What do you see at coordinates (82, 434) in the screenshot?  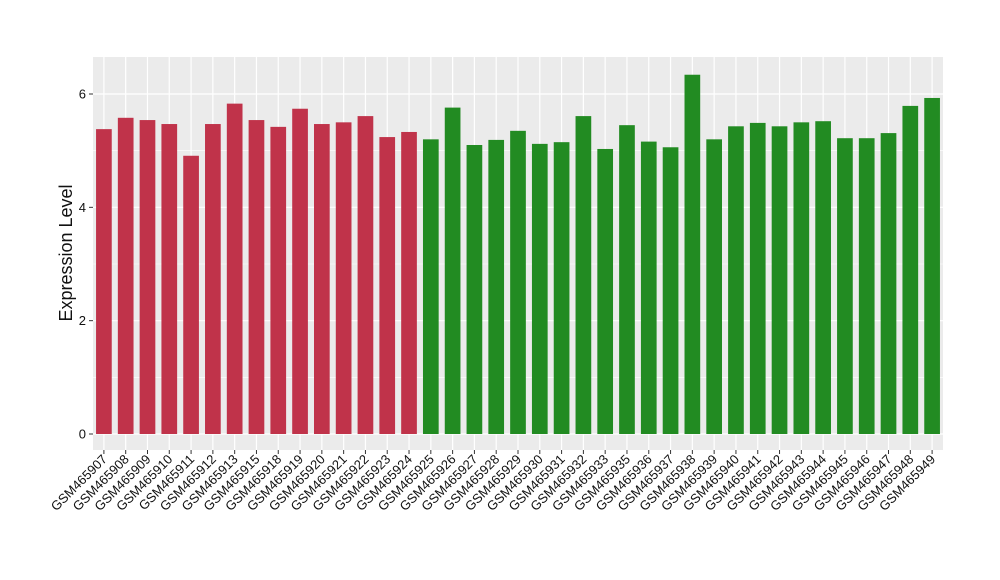 I see `y-tick-label: 0` at bounding box center [82, 434].